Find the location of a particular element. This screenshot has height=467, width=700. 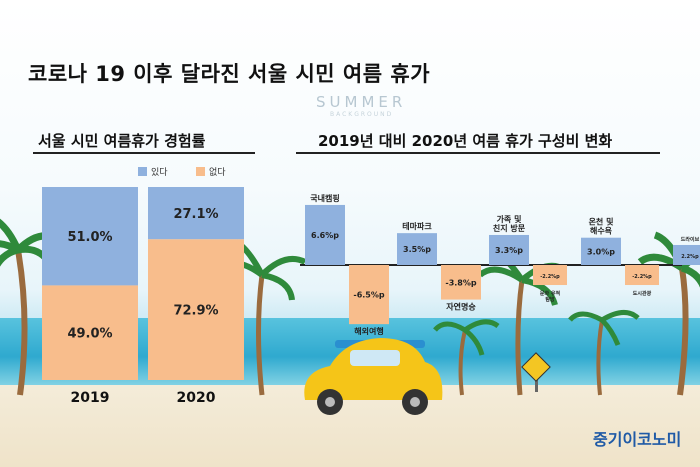

data-label: 2.2%p is located at coordinates (690, 257).